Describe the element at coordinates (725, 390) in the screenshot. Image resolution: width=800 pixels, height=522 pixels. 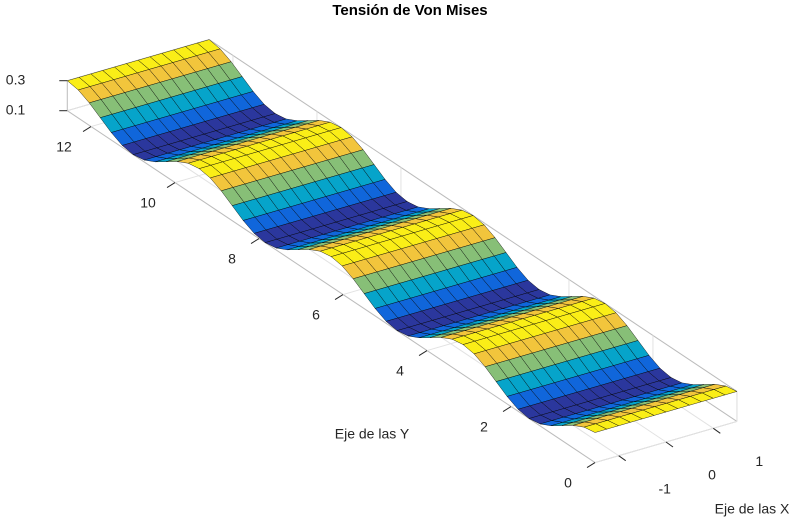
I see `surface-patch` at that location.